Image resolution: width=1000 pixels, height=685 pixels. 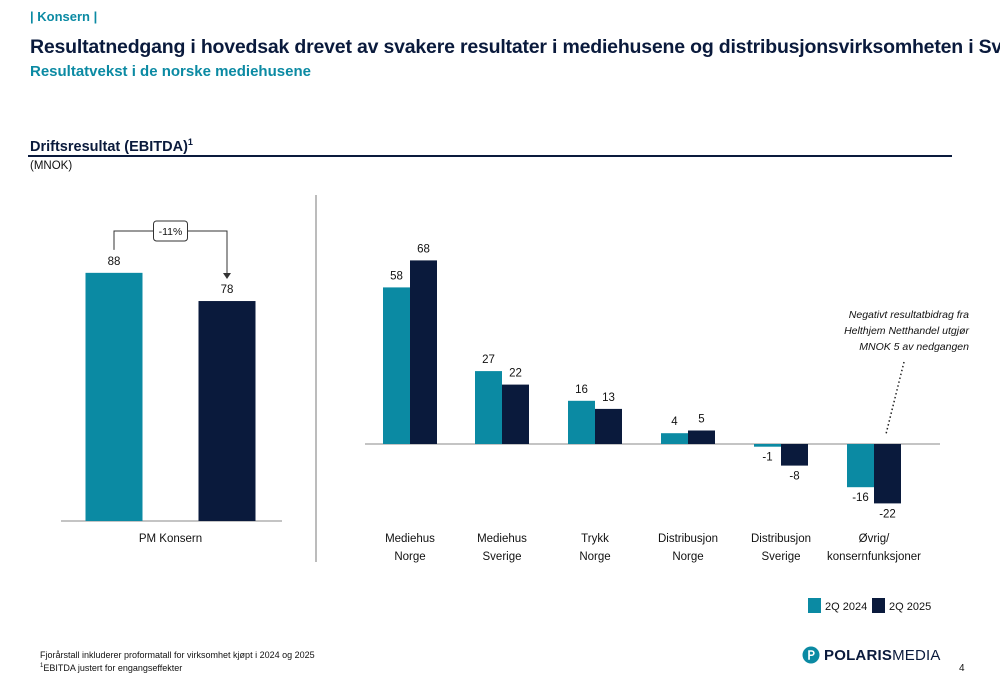 What do you see at coordinates (488, 407) in the screenshot?
I see `bar-mediehus-sverige-2q2024` at bounding box center [488, 407].